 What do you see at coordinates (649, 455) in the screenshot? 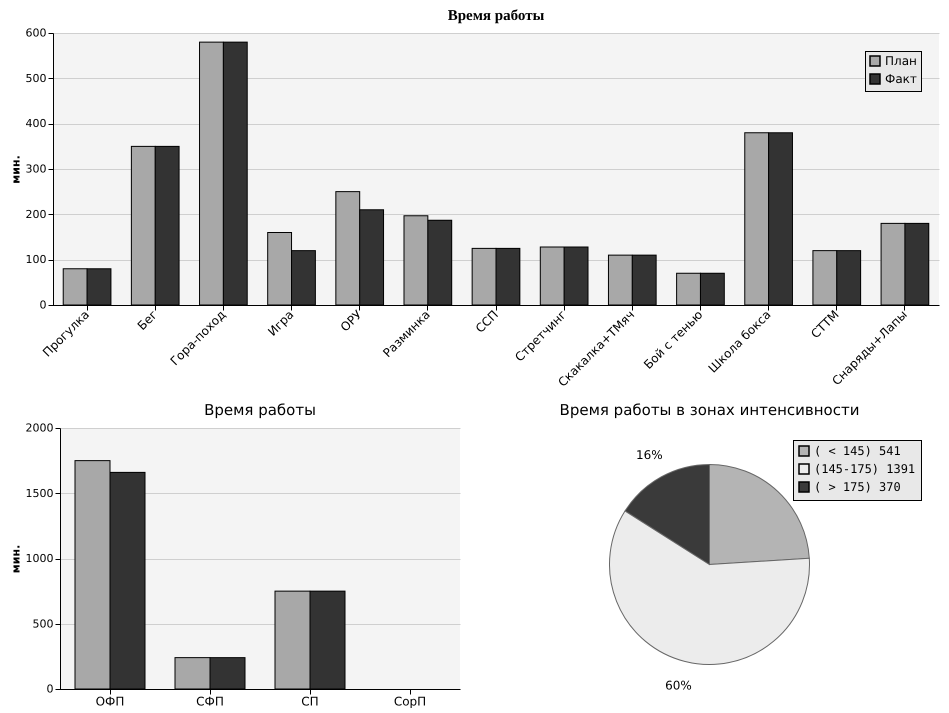
I see `data-label: 16%` at bounding box center [649, 455].